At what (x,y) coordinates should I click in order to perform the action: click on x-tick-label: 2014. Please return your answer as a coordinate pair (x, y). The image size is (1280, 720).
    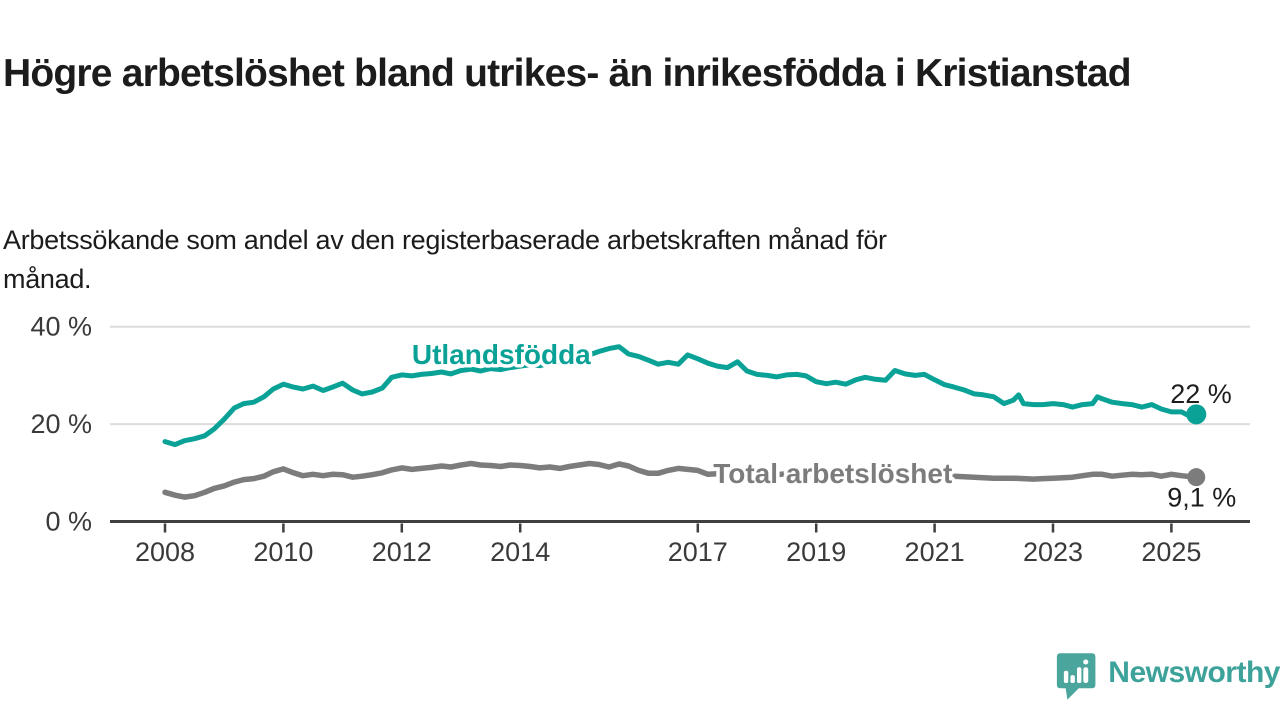
    Looking at the image, I should click on (520, 552).